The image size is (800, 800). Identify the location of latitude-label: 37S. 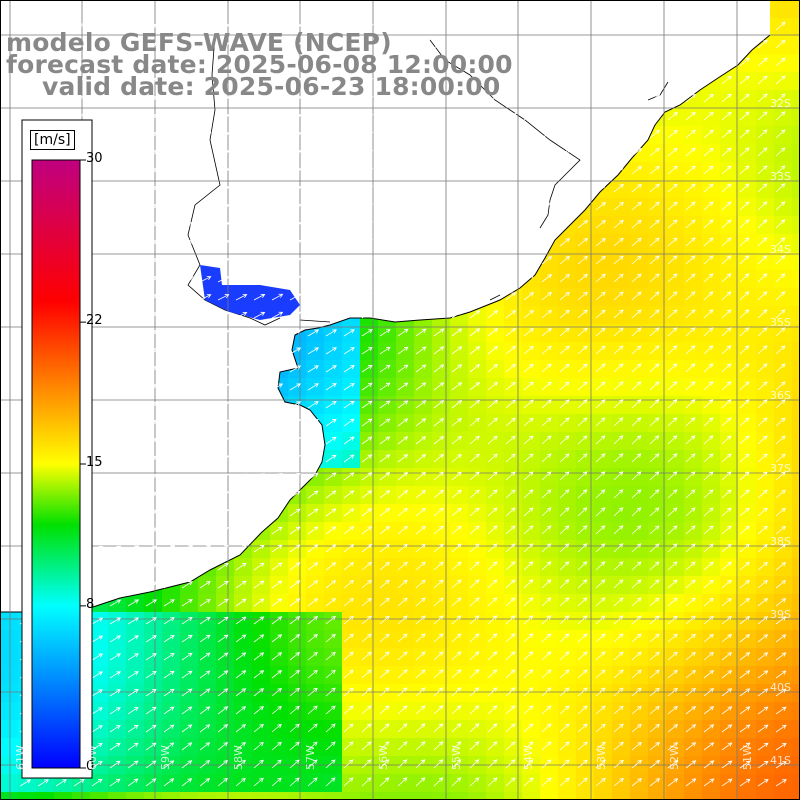
(780, 468).